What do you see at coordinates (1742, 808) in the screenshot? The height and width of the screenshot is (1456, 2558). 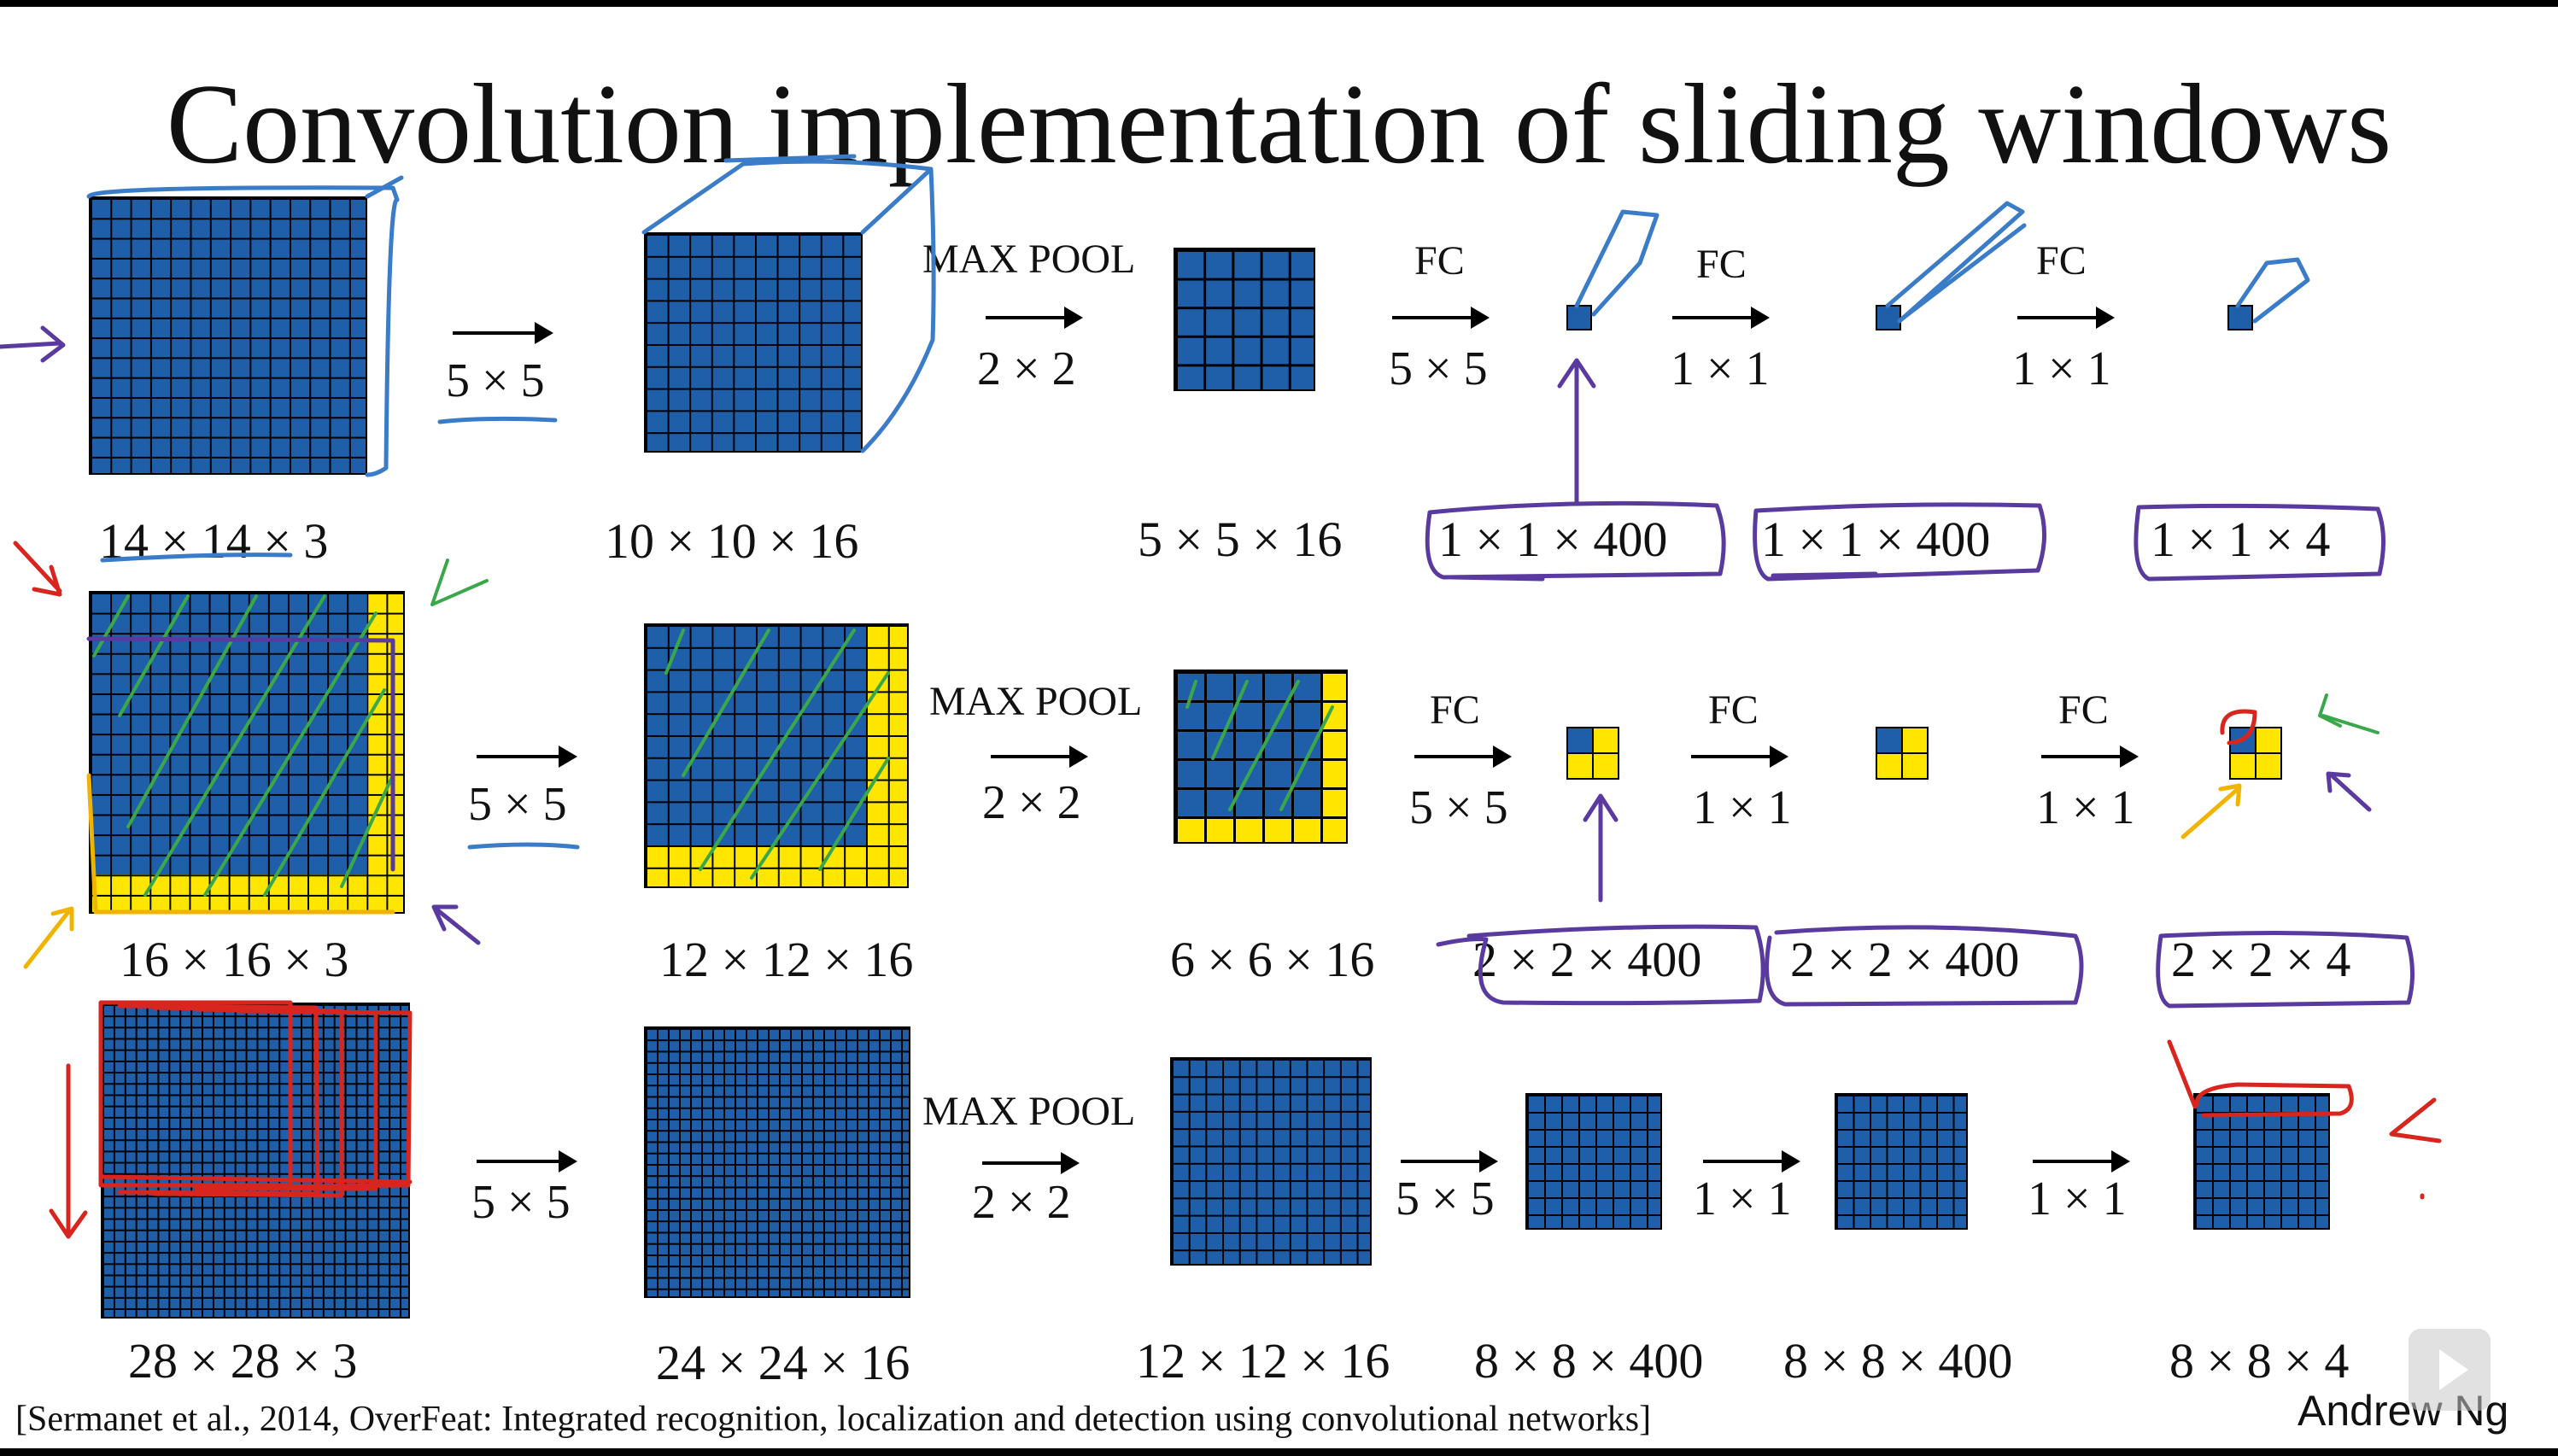 I see `r2-op4-kernel: 1 × 1` at bounding box center [1742, 808].